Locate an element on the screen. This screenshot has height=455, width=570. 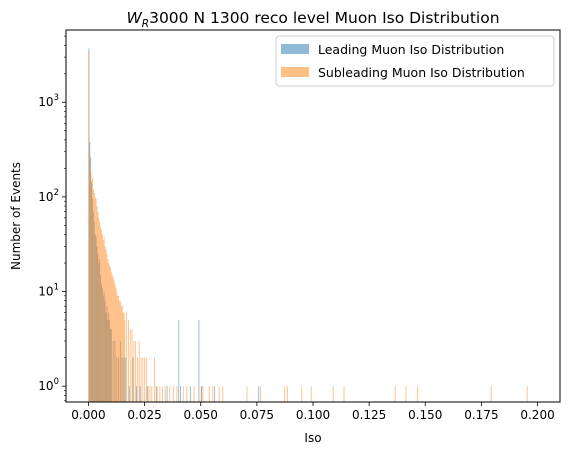
legend-swatch-leading is located at coordinates (295, 49).